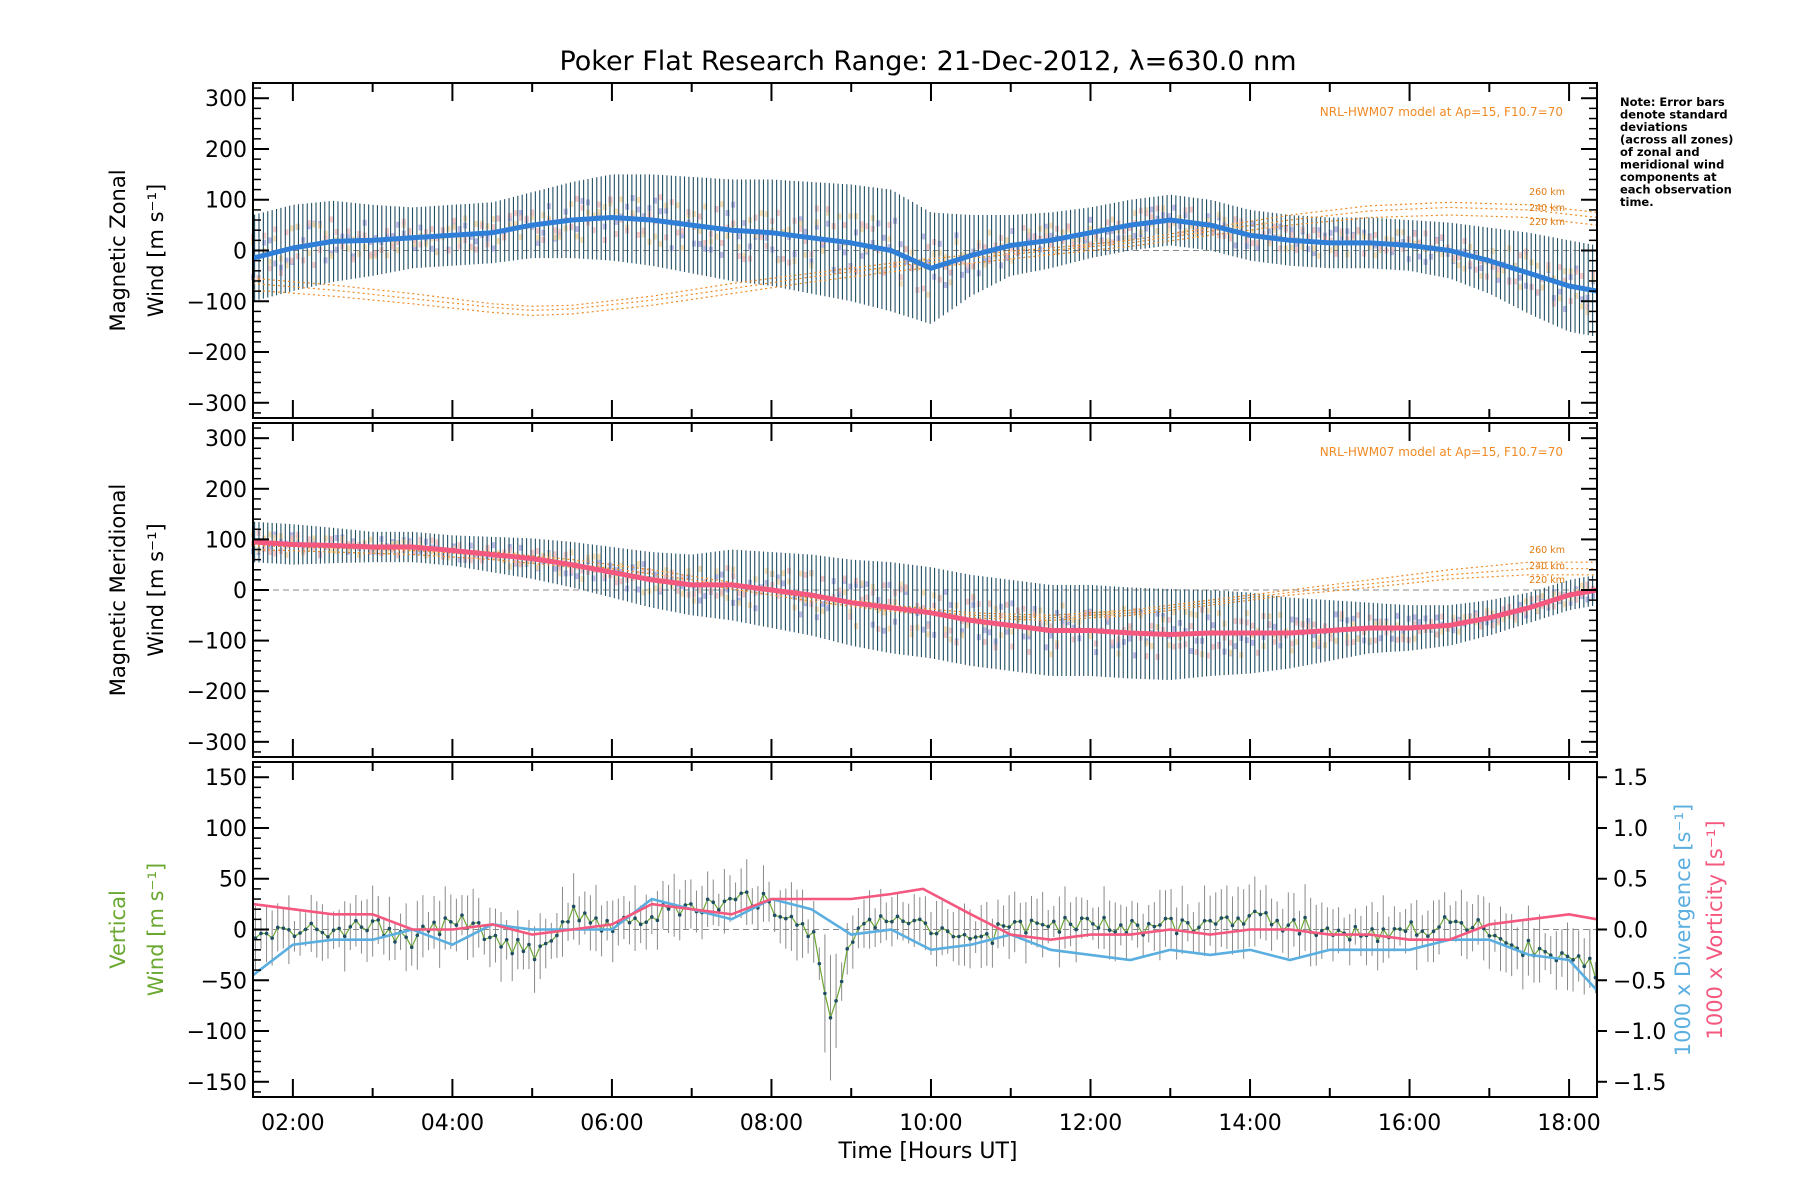 This screenshot has width=1800, height=1200. Describe the element at coordinates (156, 250) in the screenshot. I see `zonal-y-axis-label: Wind [m s⁻¹]` at that location.